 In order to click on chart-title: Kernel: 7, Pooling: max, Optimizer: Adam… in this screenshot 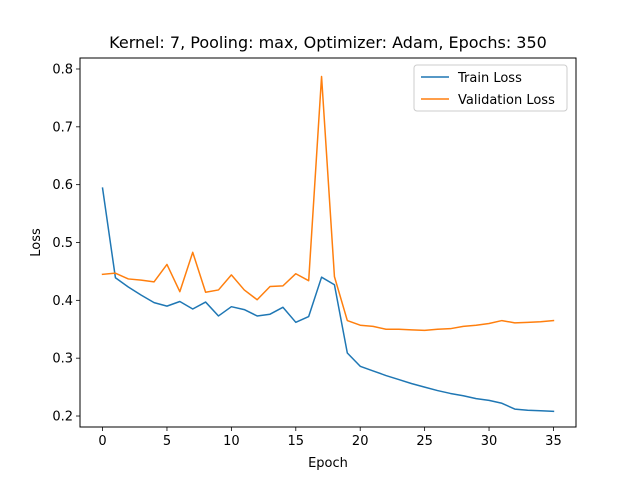, I will do `click(328, 42)`.